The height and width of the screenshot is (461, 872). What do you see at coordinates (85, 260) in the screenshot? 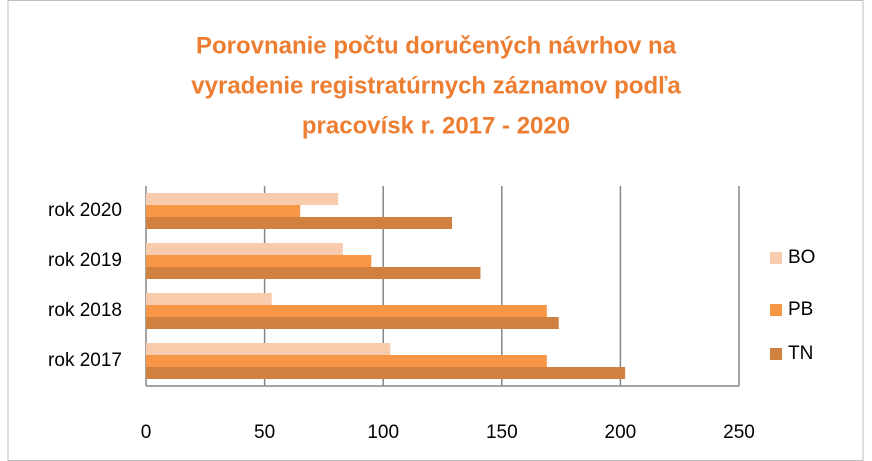
I see `y-tick-label: rok 2019` at bounding box center [85, 260].